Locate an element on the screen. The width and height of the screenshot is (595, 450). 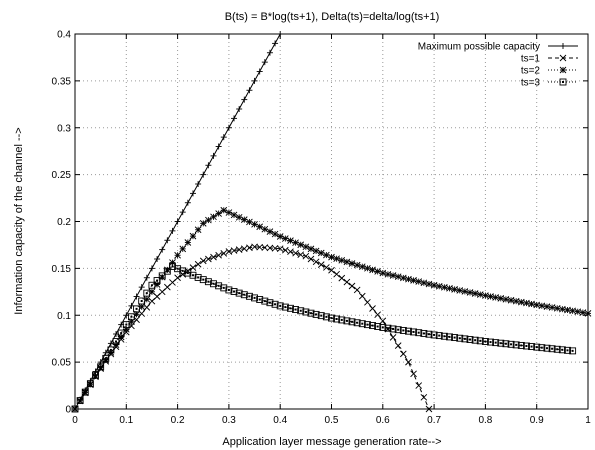
x-tick-label: 0.7 is located at coordinates (434, 420).